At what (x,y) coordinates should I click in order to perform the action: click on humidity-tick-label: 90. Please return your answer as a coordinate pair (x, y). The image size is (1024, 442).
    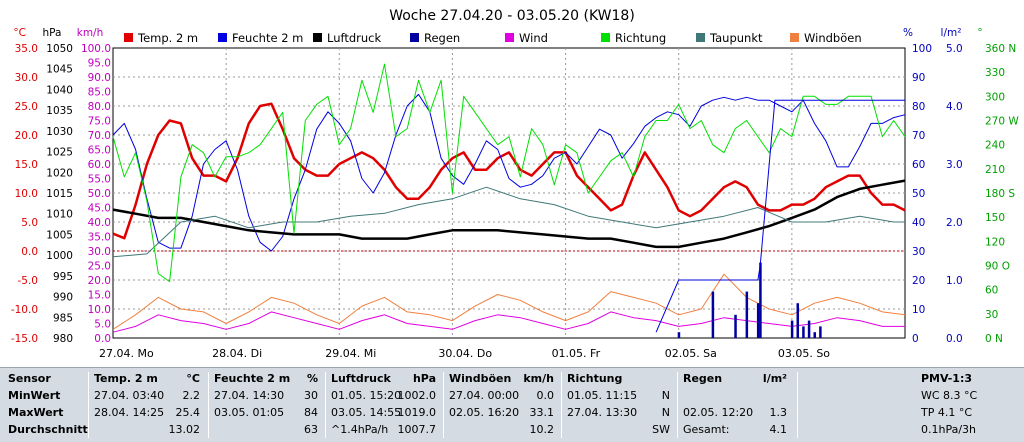
    Looking at the image, I should click on (918, 78).